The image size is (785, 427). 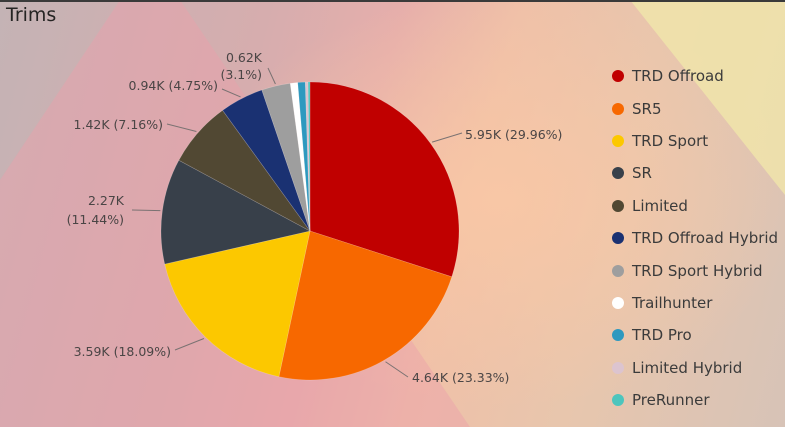 I want to click on pie-slice-limited, so click(x=244, y=170).